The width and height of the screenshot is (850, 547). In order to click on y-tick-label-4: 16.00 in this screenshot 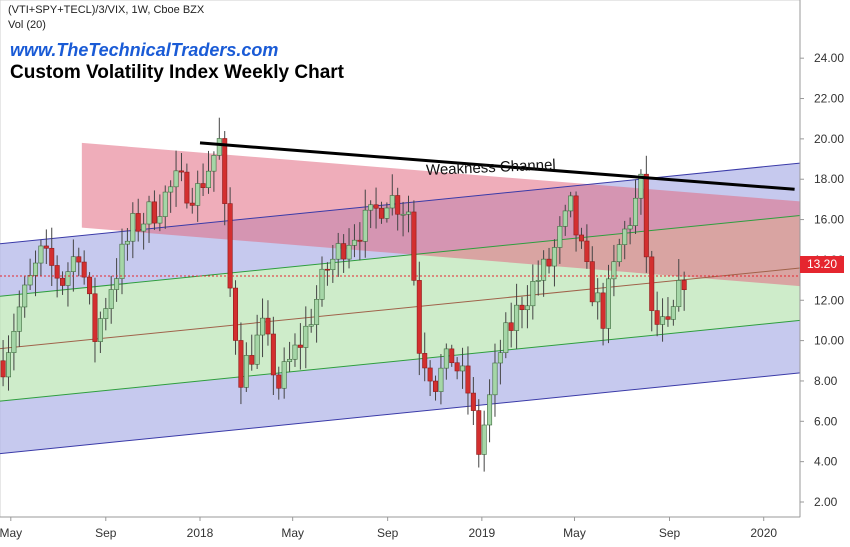, I will do `click(829, 220)`.